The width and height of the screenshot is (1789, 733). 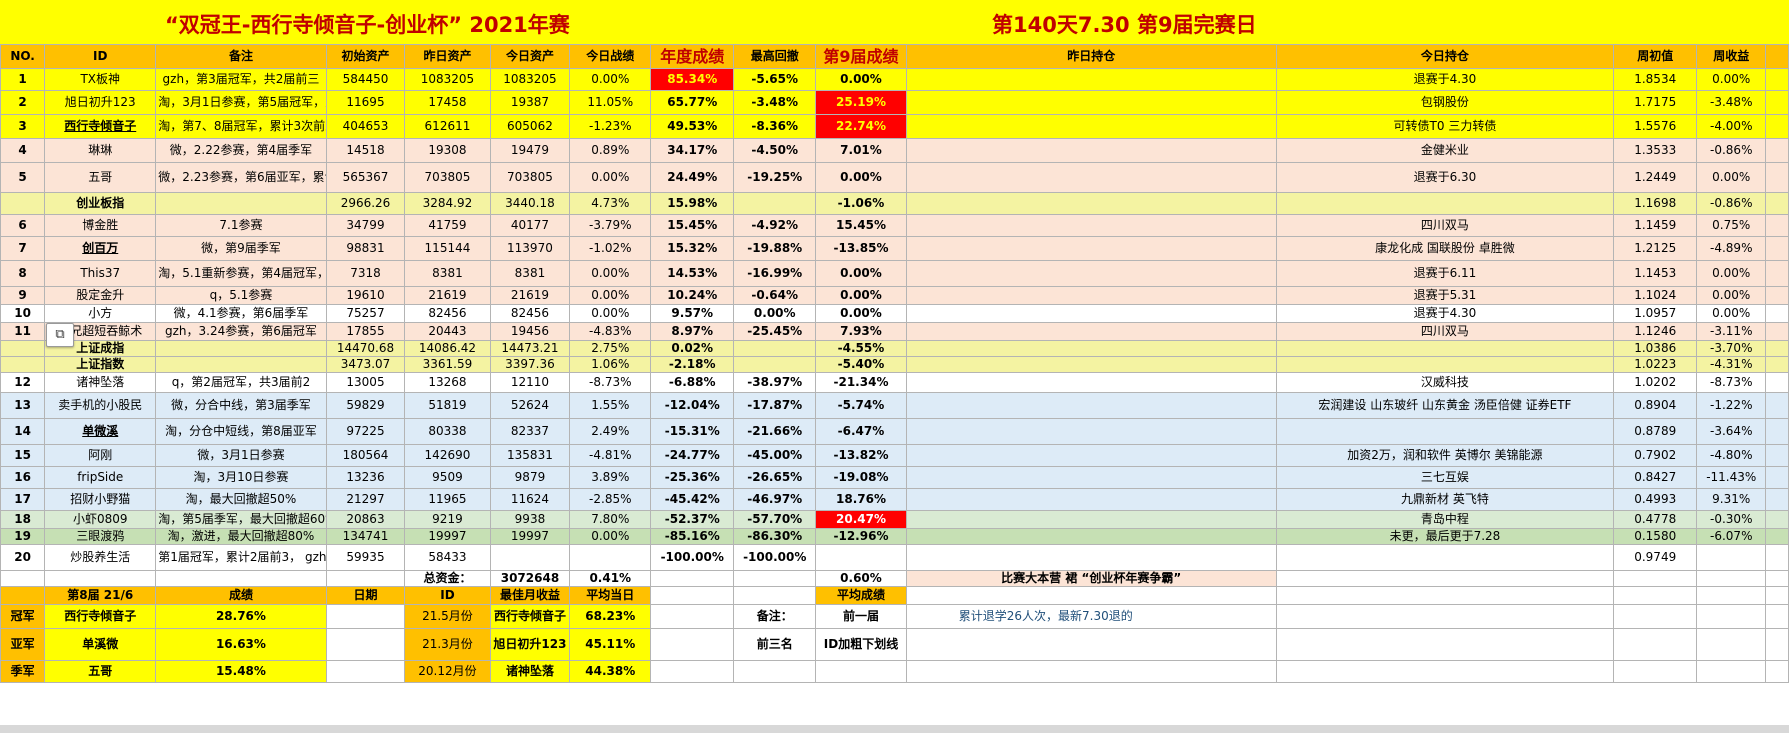 What do you see at coordinates (861, 348) in the screenshot?
I see `cell-s9: -4.55%` at bounding box center [861, 348].